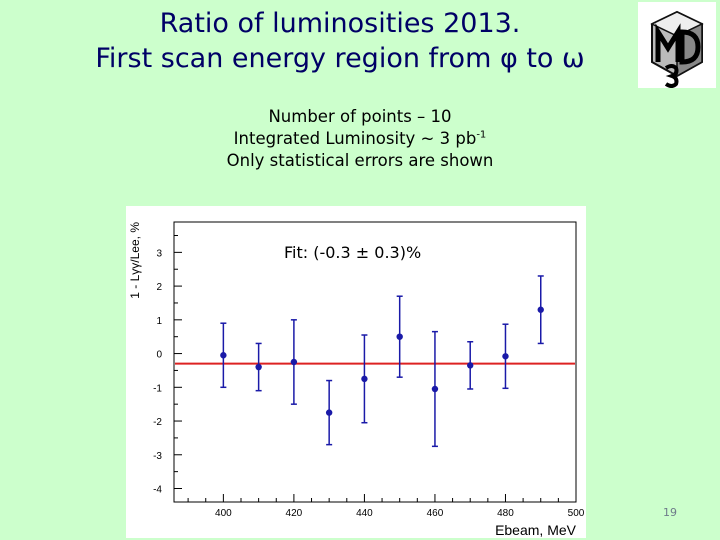 This screenshot has width=720, height=540. Describe the element at coordinates (159, 321) in the screenshot. I see `y-tick-label: 1` at that location.